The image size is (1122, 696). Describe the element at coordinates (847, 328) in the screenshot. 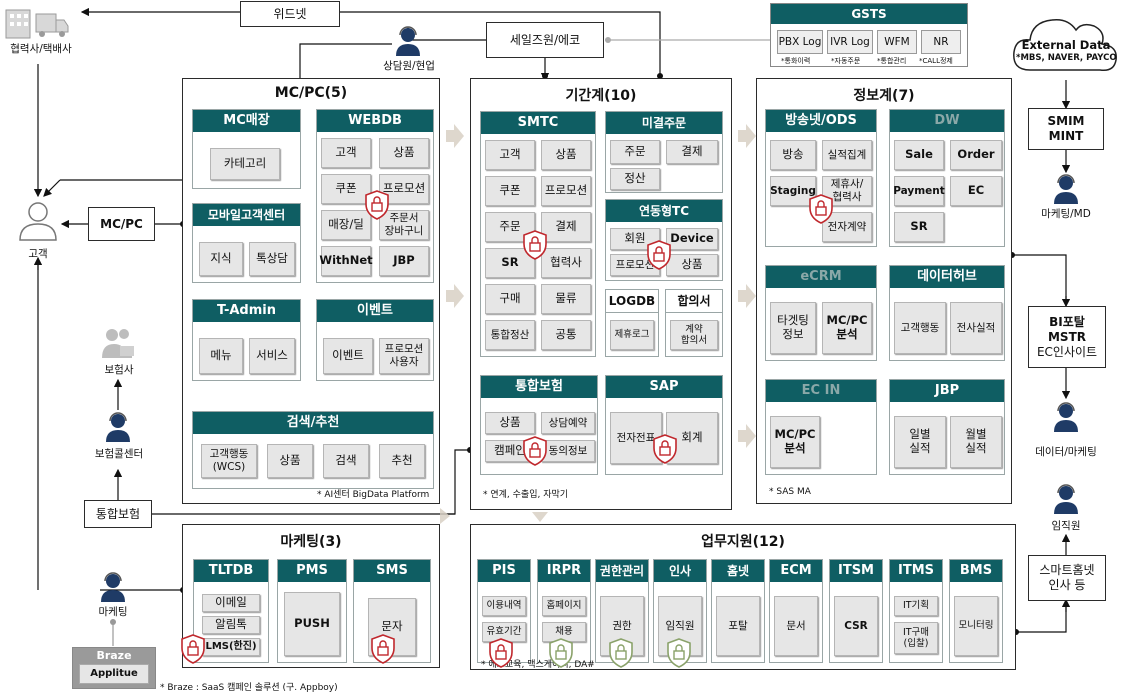

I see `ecrm-mcpc-analysis: MC/PC 분석` at that location.